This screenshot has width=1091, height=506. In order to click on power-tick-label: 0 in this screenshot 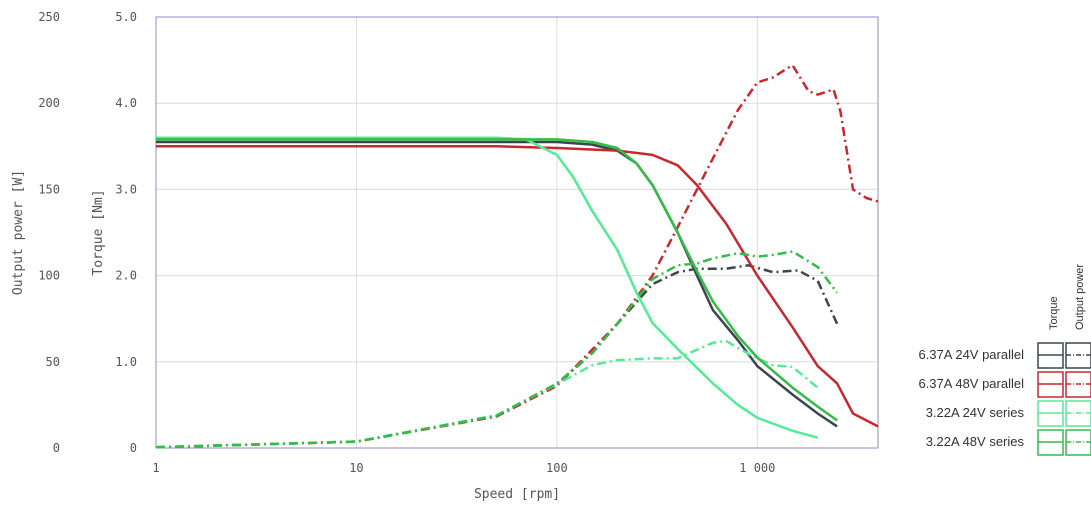, I will do `click(56, 448)`.